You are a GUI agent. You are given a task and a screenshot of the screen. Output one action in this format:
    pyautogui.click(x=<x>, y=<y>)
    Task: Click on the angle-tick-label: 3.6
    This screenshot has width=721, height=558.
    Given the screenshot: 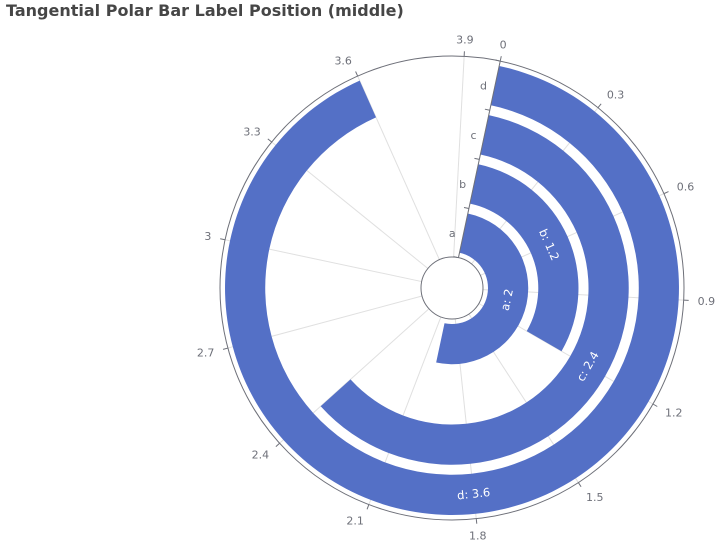 What is the action you would take?
    pyautogui.click(x=343, y=61)
    